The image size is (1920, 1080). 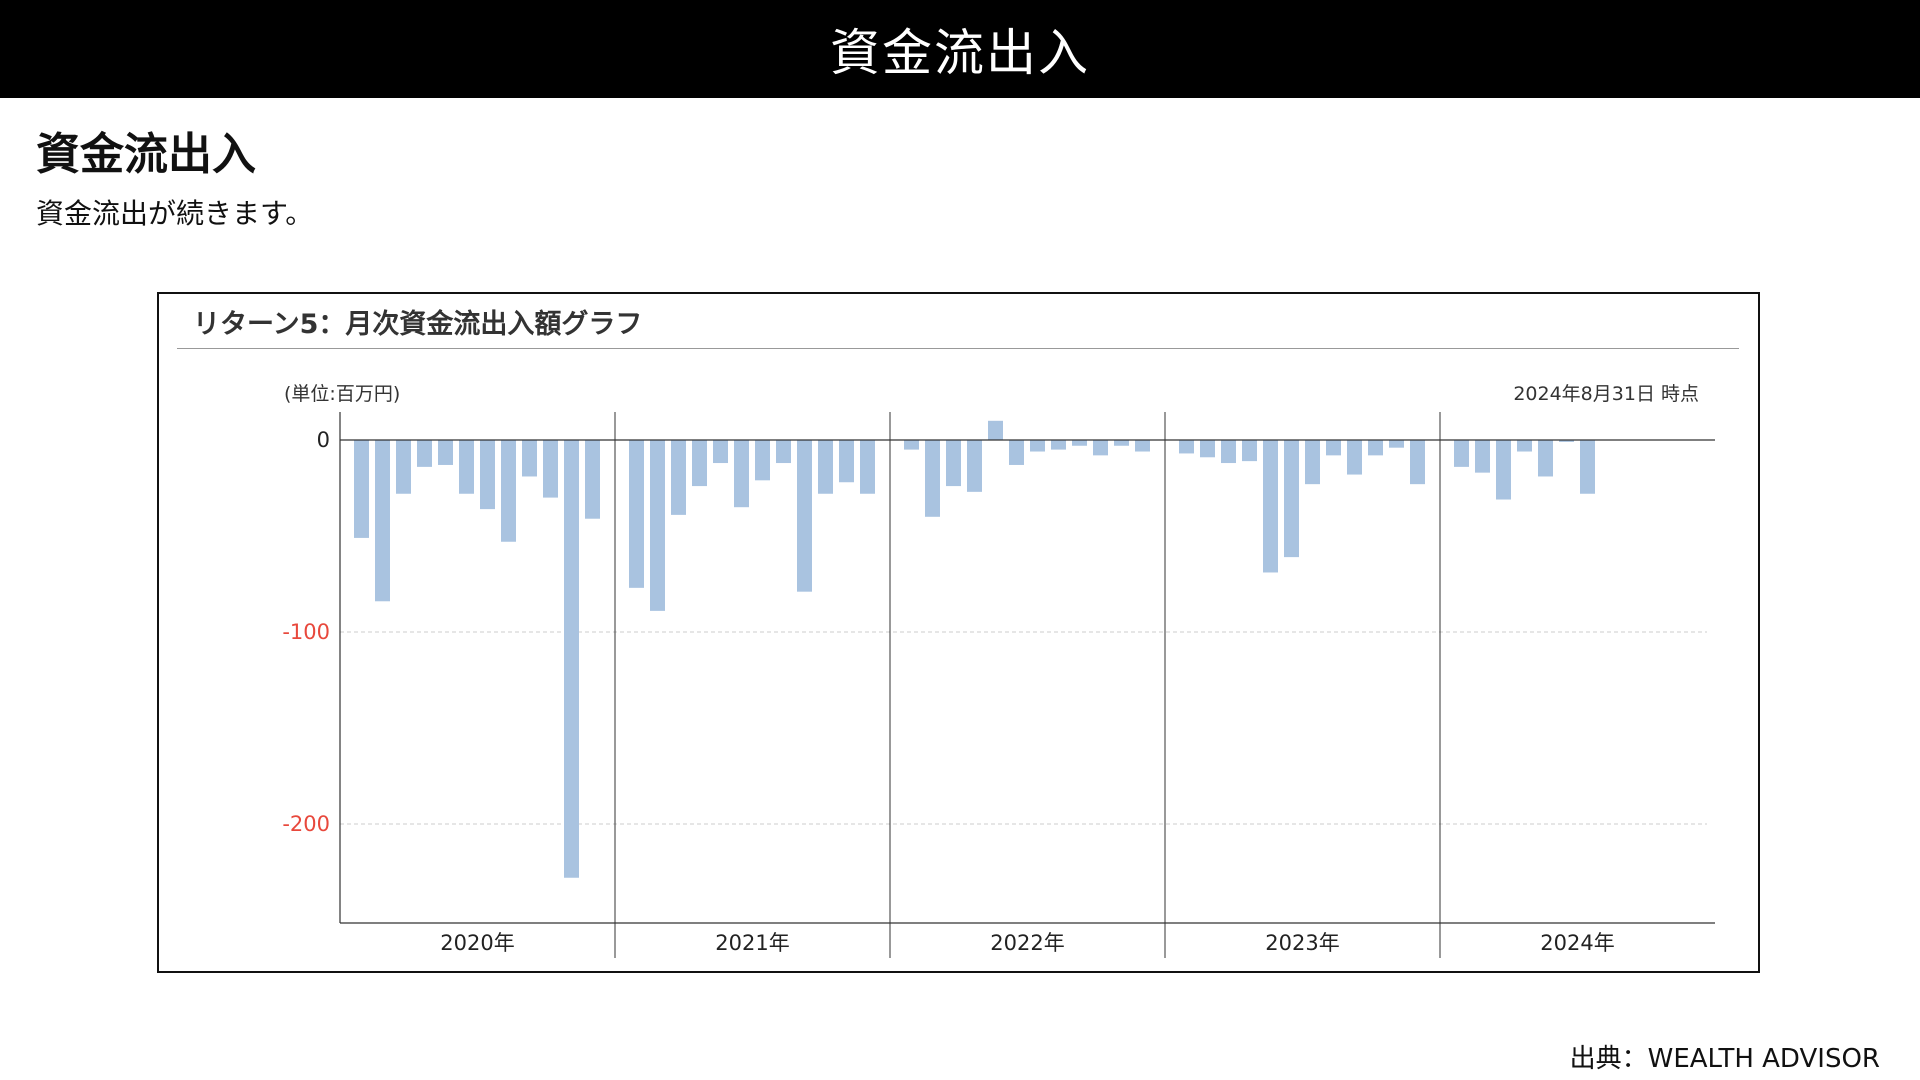 I want to click on section-heading: 資金流出入, so click(x=146, y=154).